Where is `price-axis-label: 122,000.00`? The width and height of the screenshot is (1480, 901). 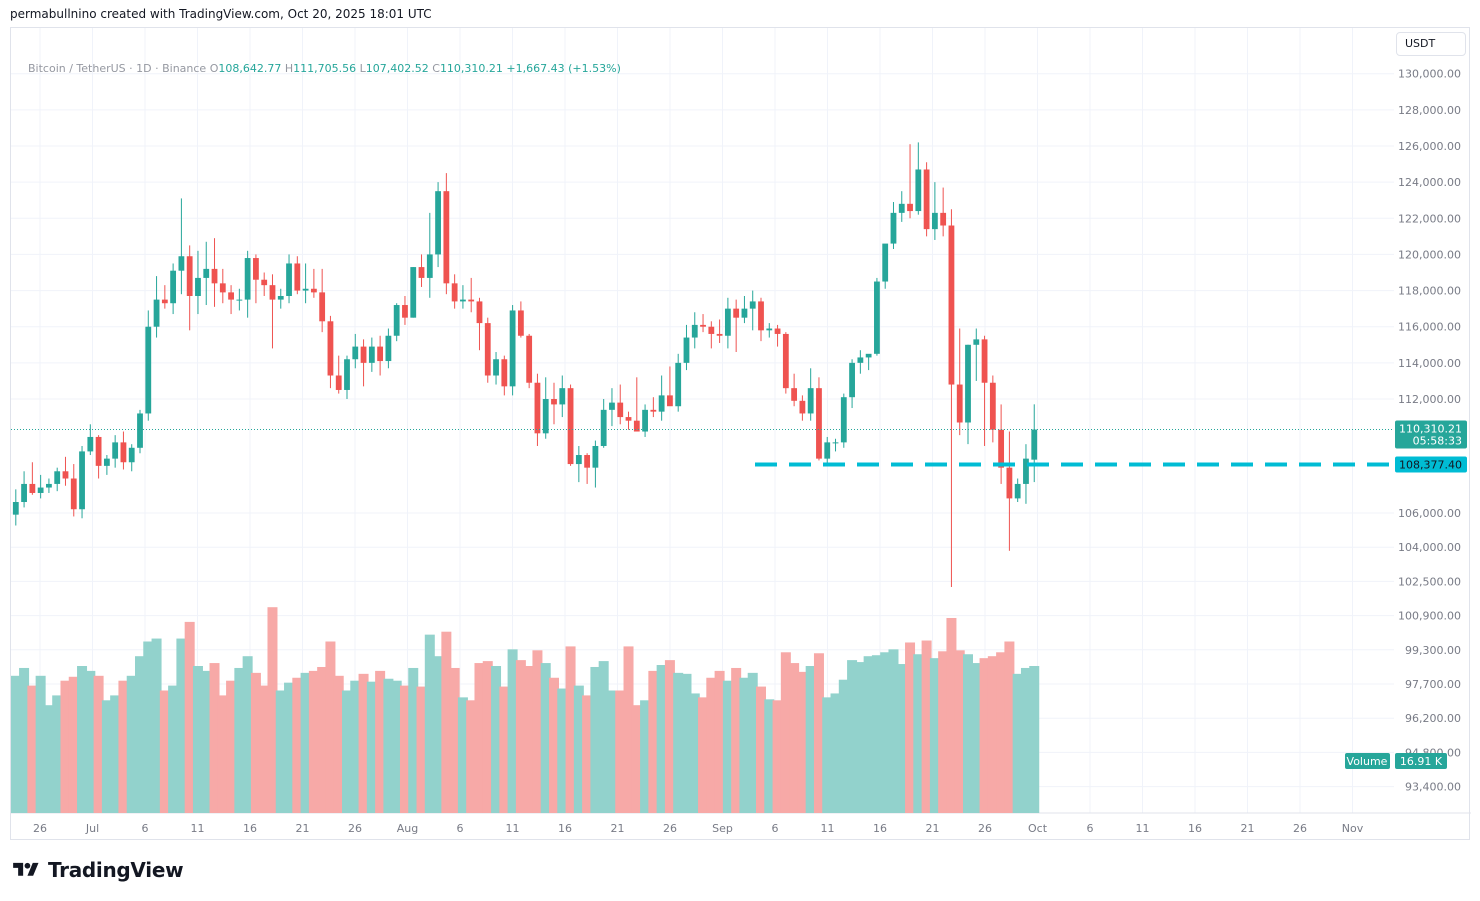 price-axis-label: 122,000.00 is located at coordinates (1429, 218).